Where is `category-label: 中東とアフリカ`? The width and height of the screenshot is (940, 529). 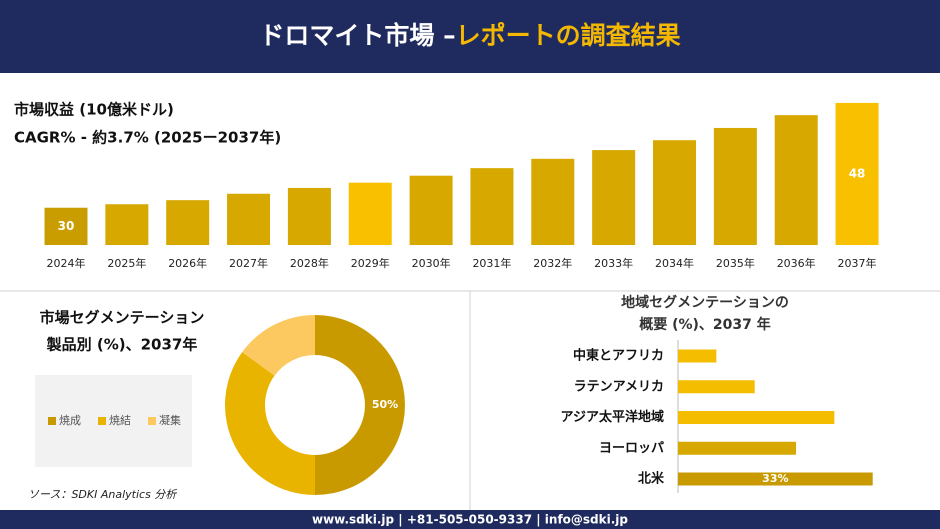
category-label: 中東とアフリカ is located at coordinates (618, 356).